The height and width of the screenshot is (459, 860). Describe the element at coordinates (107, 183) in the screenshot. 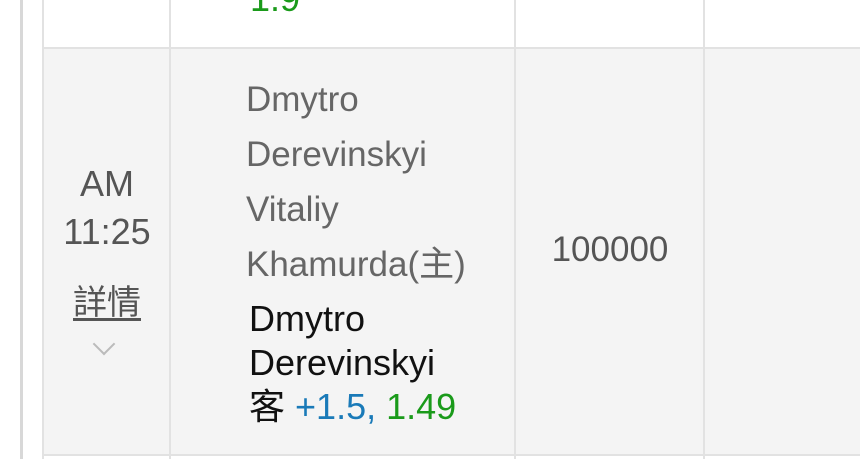

I see `time-period: AM` at that location.